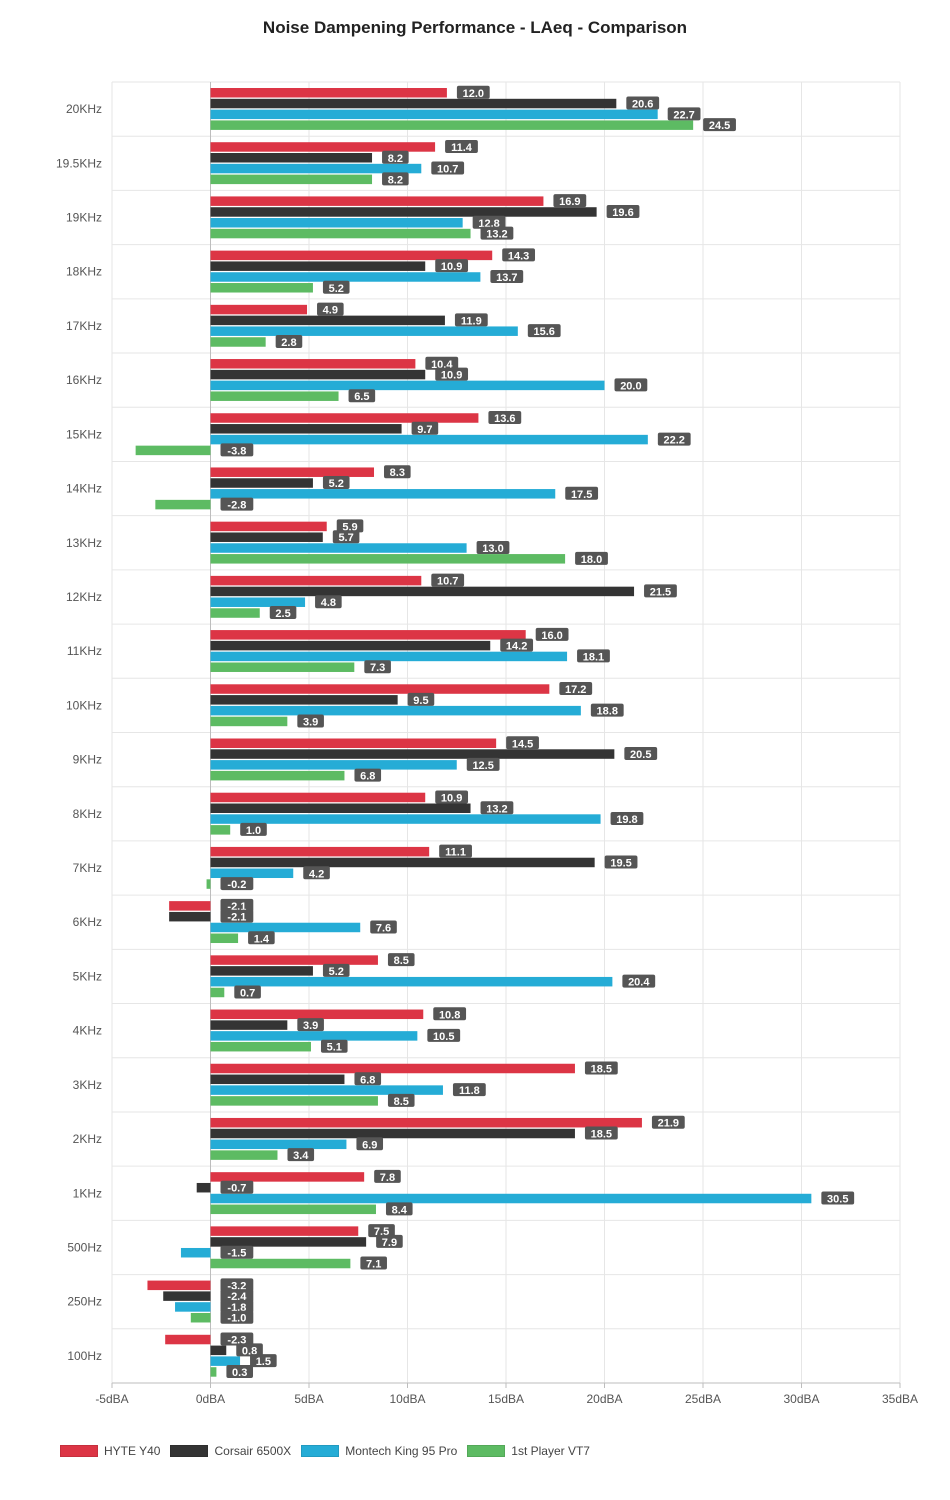 This screenshot has height=1500, width=950. What do you see at coordinates (293, 1209) in the screenshot?
I see `bar-1st-player-vt7-1khz` at bounding box center [293, 1209].